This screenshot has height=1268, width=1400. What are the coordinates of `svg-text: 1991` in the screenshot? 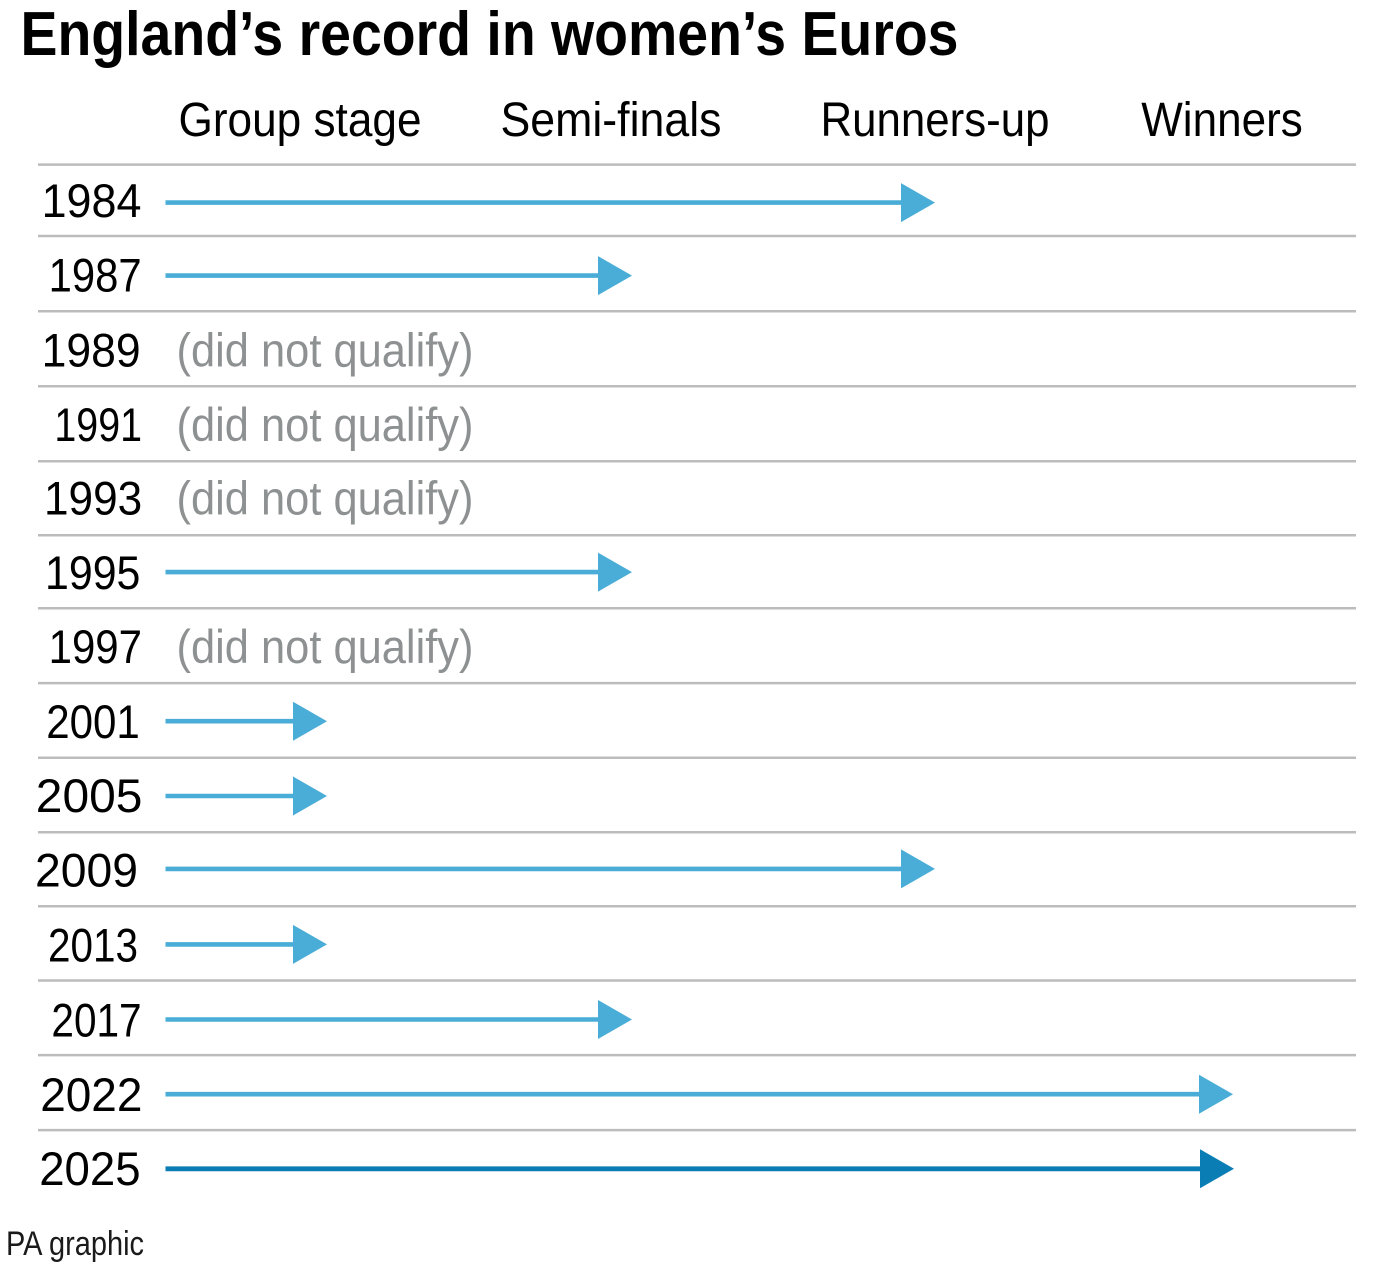 It's located at (98, 425).